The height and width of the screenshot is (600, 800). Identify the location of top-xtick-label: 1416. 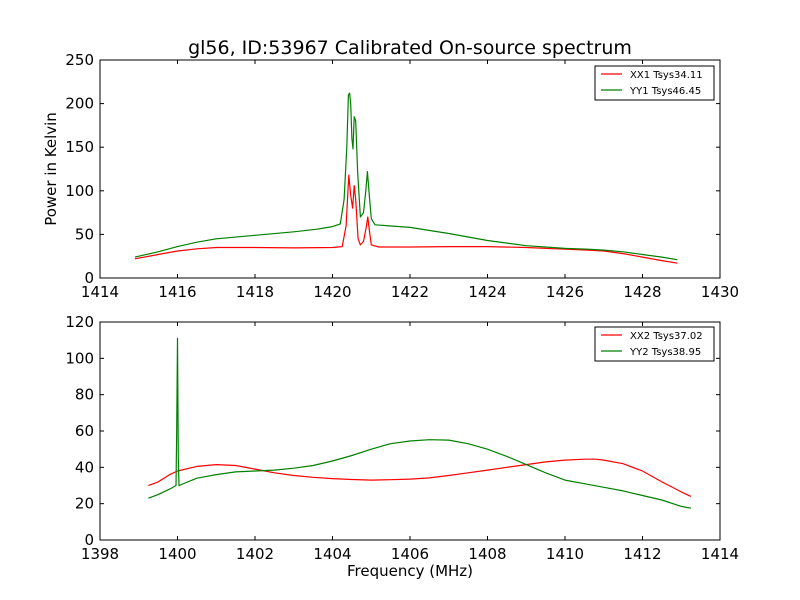
(177, 292).